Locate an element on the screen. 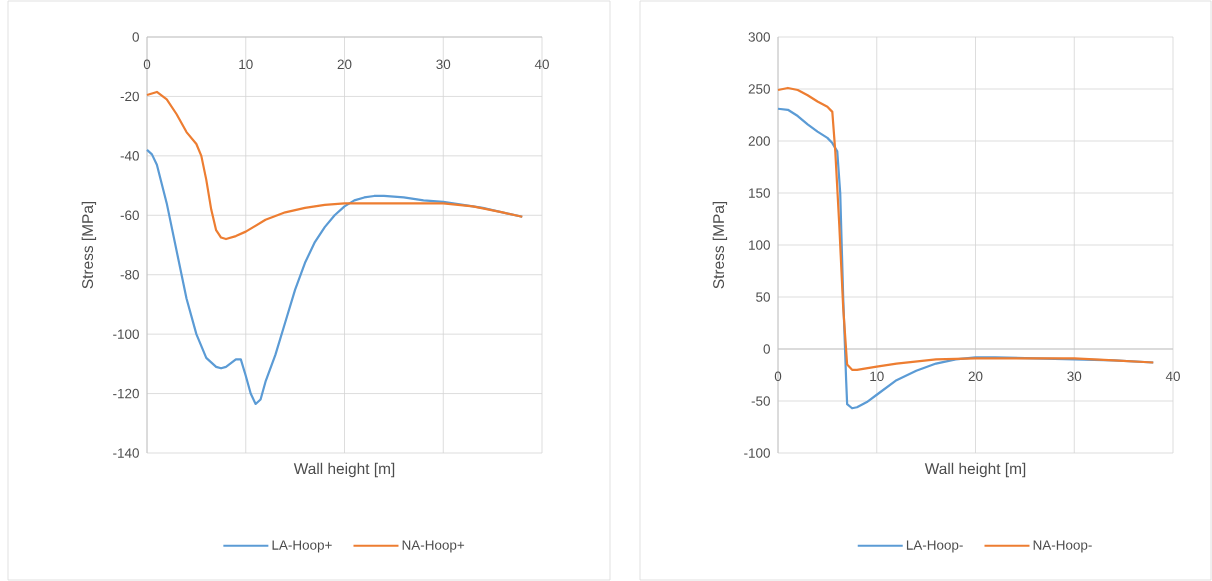 This screenshot has height=581, width=1212. y-tick-label: 200 is located at coordinates (759, 141).